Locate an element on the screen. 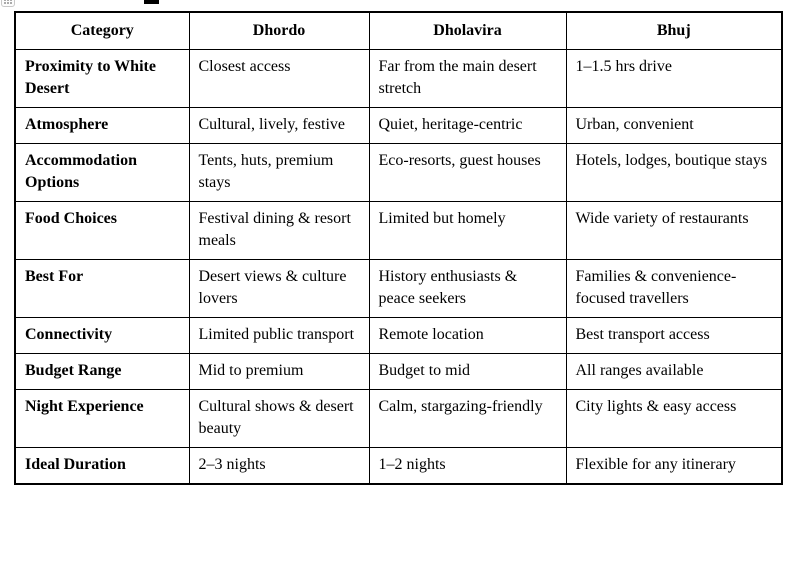  cell-category: Connectivity is located at coordinates (102, 335).